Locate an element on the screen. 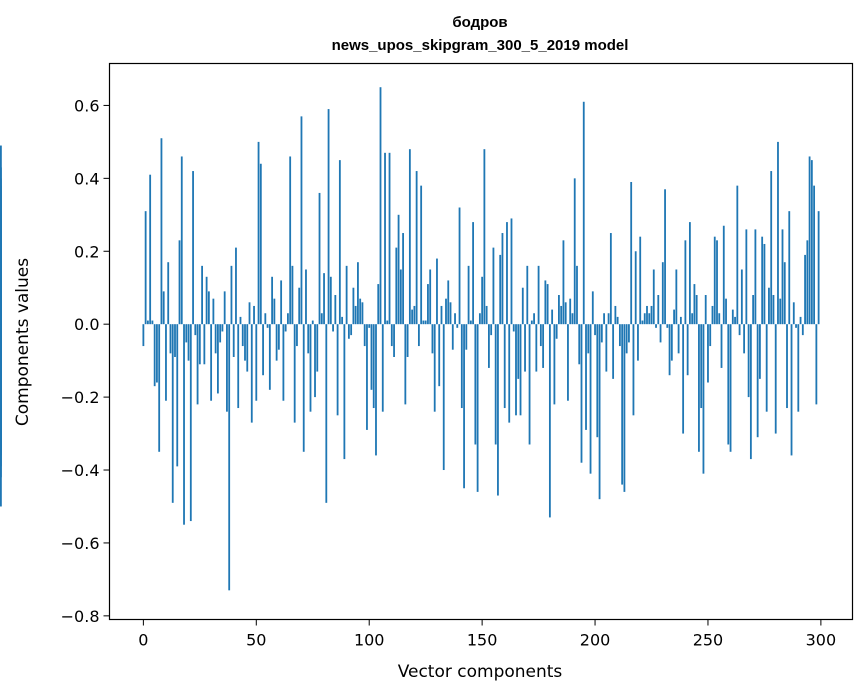  chart-title: бодров is located at coordinates (479, 22).